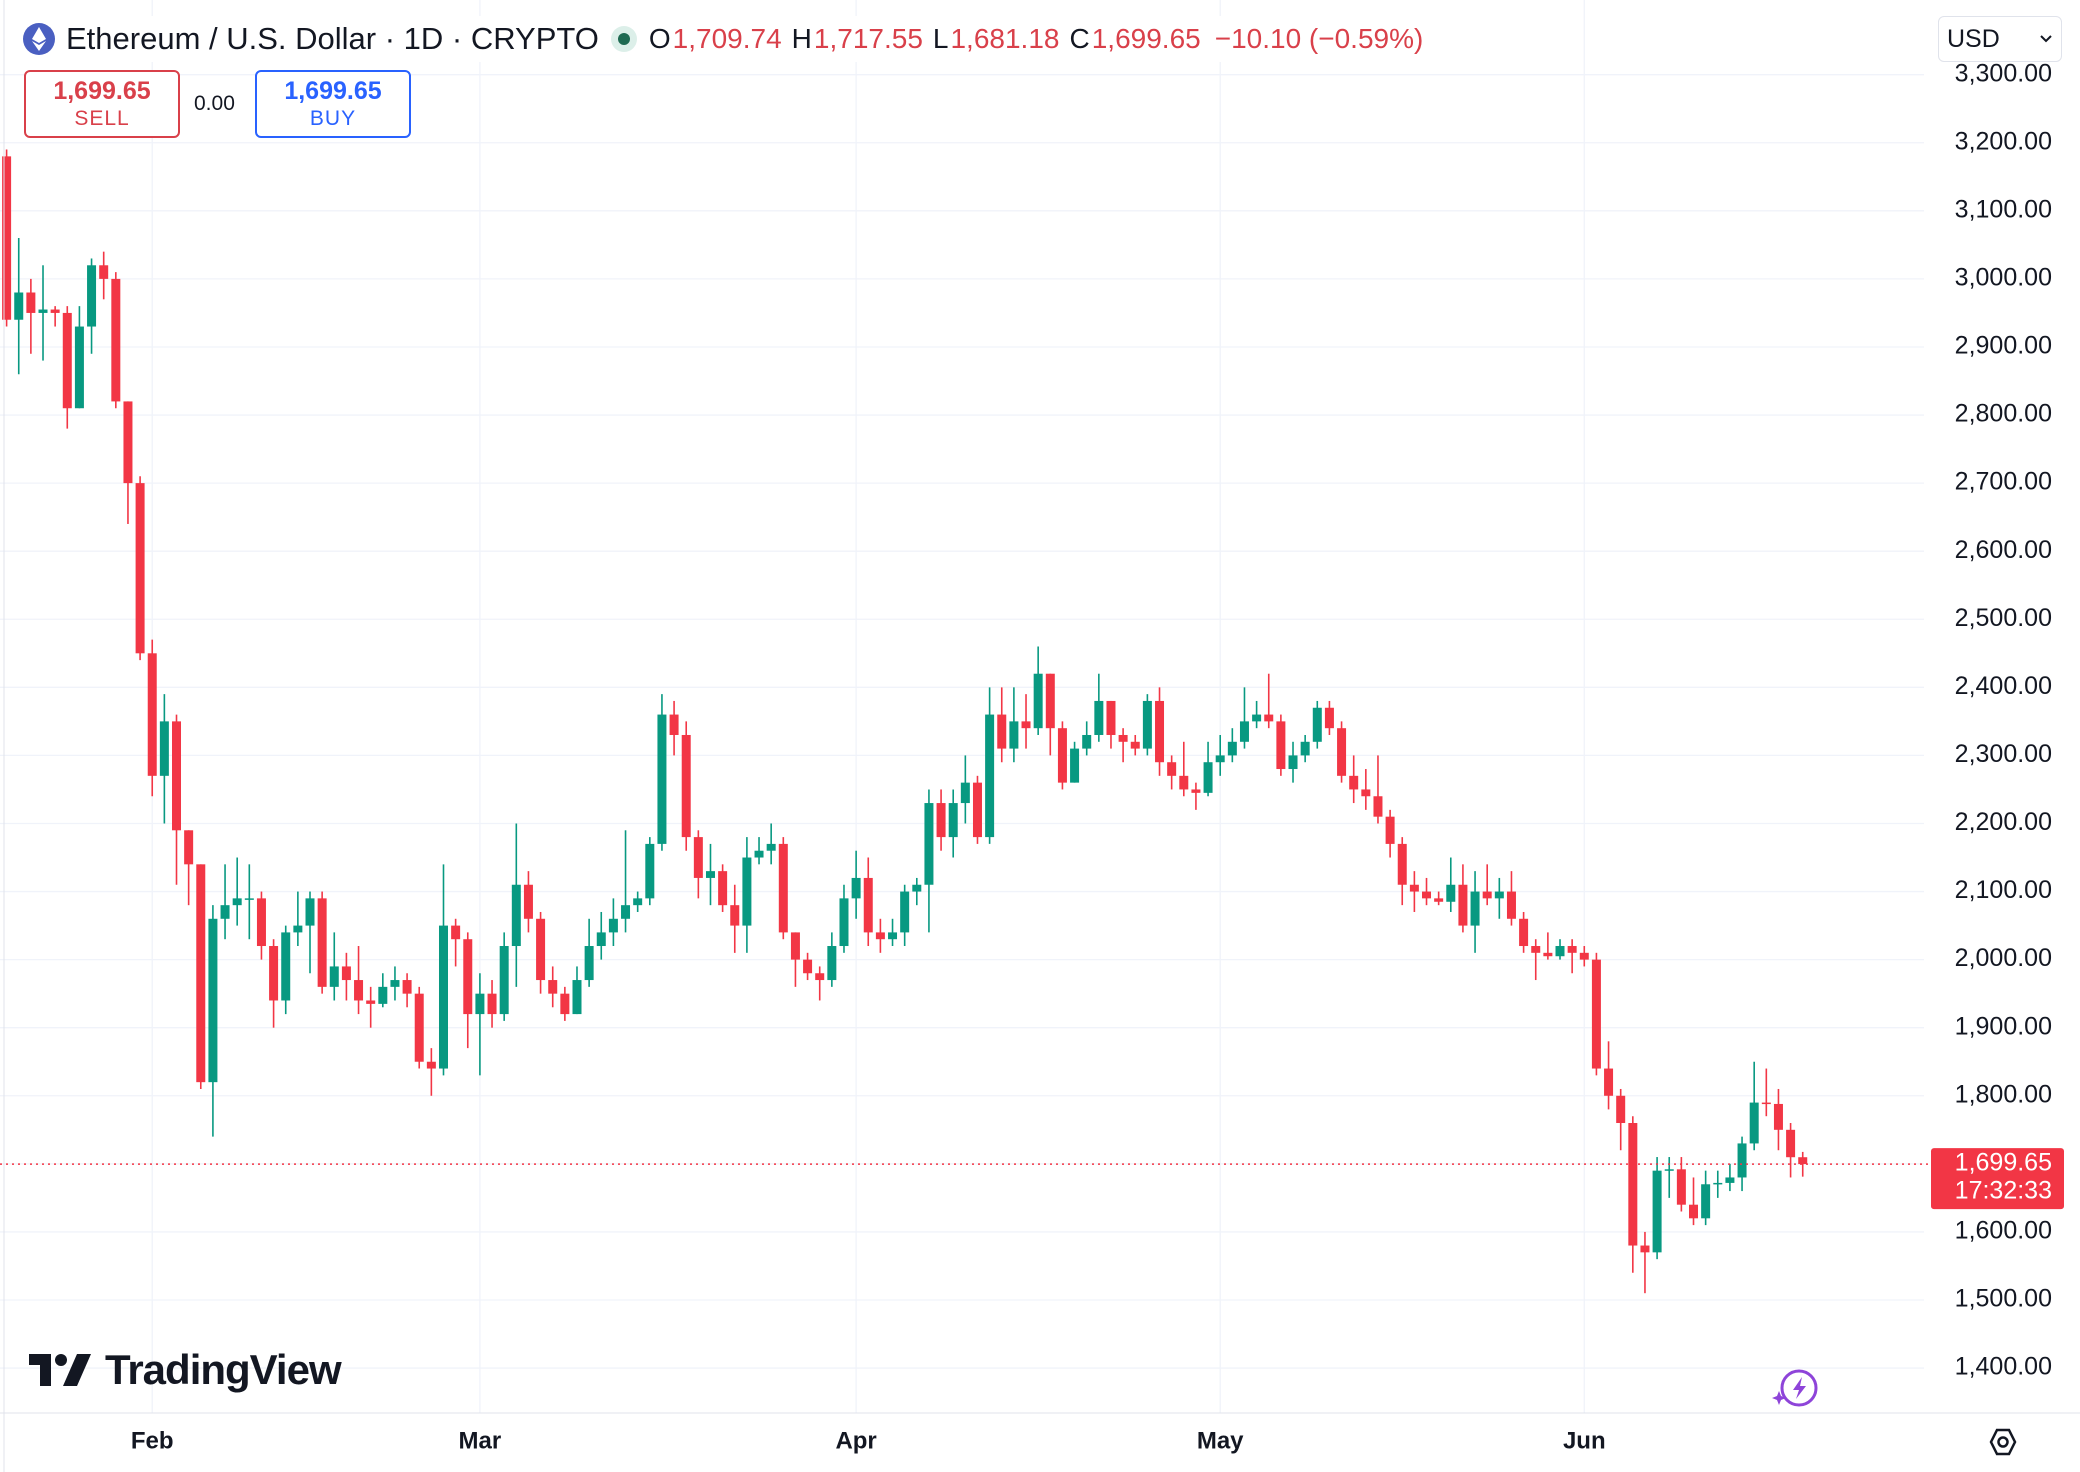 The height and width of the screenshot is (1472, 2080). I want to click on y-tick-label: 3,200.00, so click(2003, 141).